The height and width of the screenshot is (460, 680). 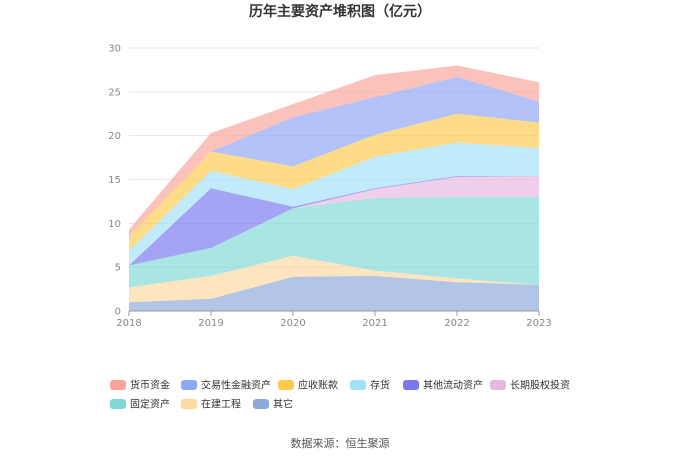 What do you see at coordinates (453, 385) in the screenshot?
I see `legend-label: 其他流动资产` at bounding box center [453, 385].